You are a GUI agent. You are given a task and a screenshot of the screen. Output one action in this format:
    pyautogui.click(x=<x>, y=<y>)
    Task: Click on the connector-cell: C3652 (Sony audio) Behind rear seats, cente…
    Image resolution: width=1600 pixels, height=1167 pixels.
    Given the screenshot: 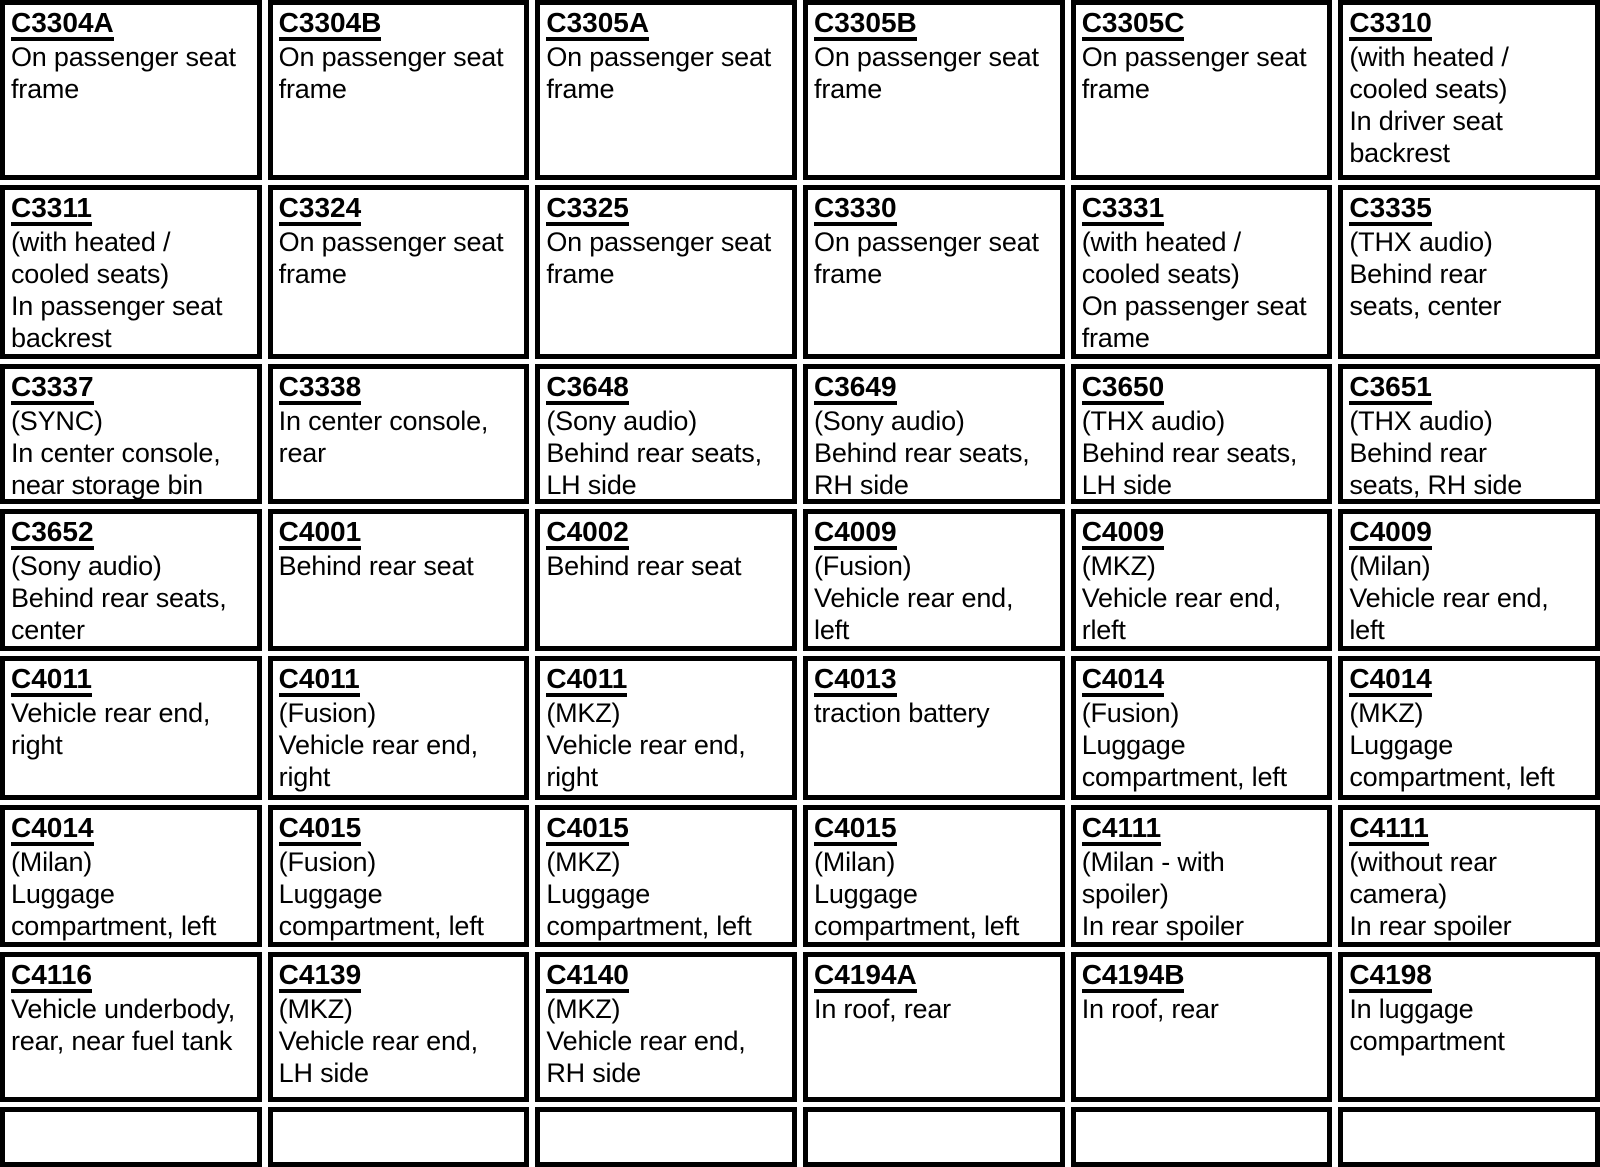 What is the action you would take?
    pyautogui.click(x=131, y=580)
    